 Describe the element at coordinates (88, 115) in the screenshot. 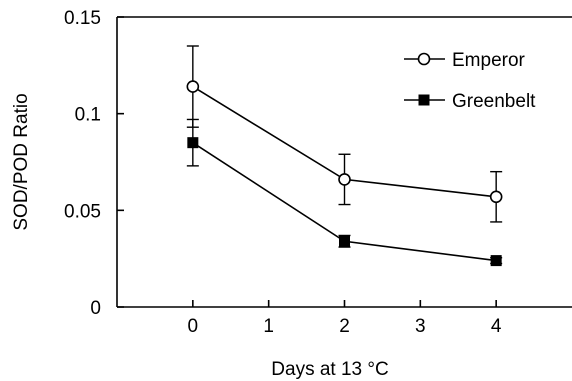

I see `y-tick-label: 0.1` at that location.